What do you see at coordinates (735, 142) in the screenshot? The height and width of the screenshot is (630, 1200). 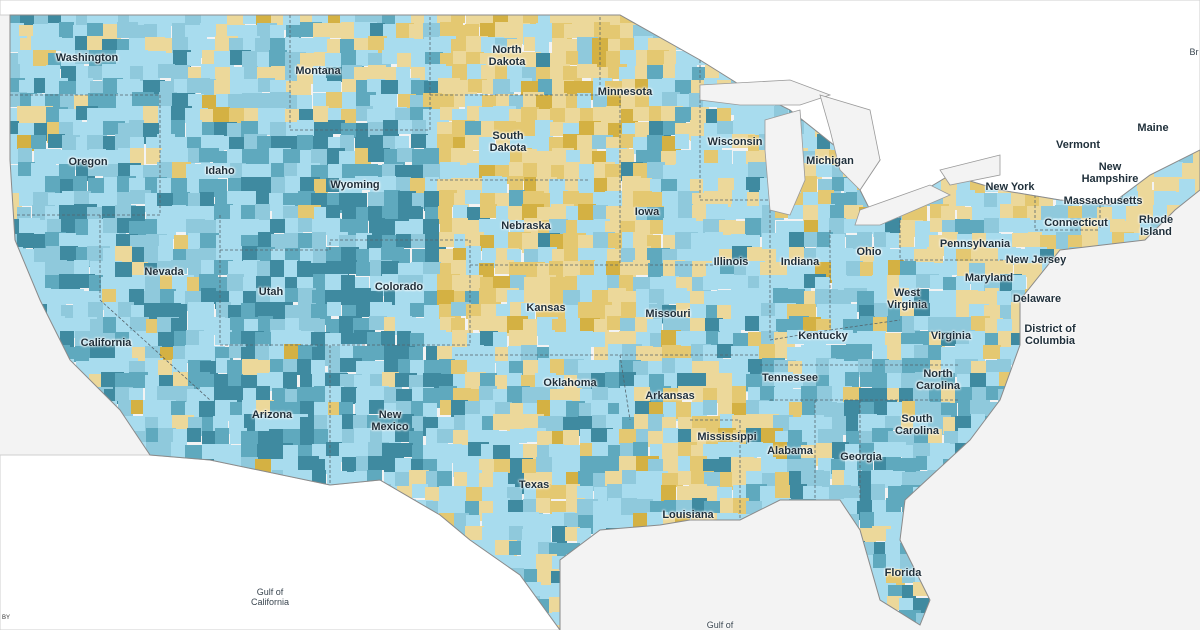 I see `state-label-wisconsin: Wisconsin` at bounding box center [735, 142].